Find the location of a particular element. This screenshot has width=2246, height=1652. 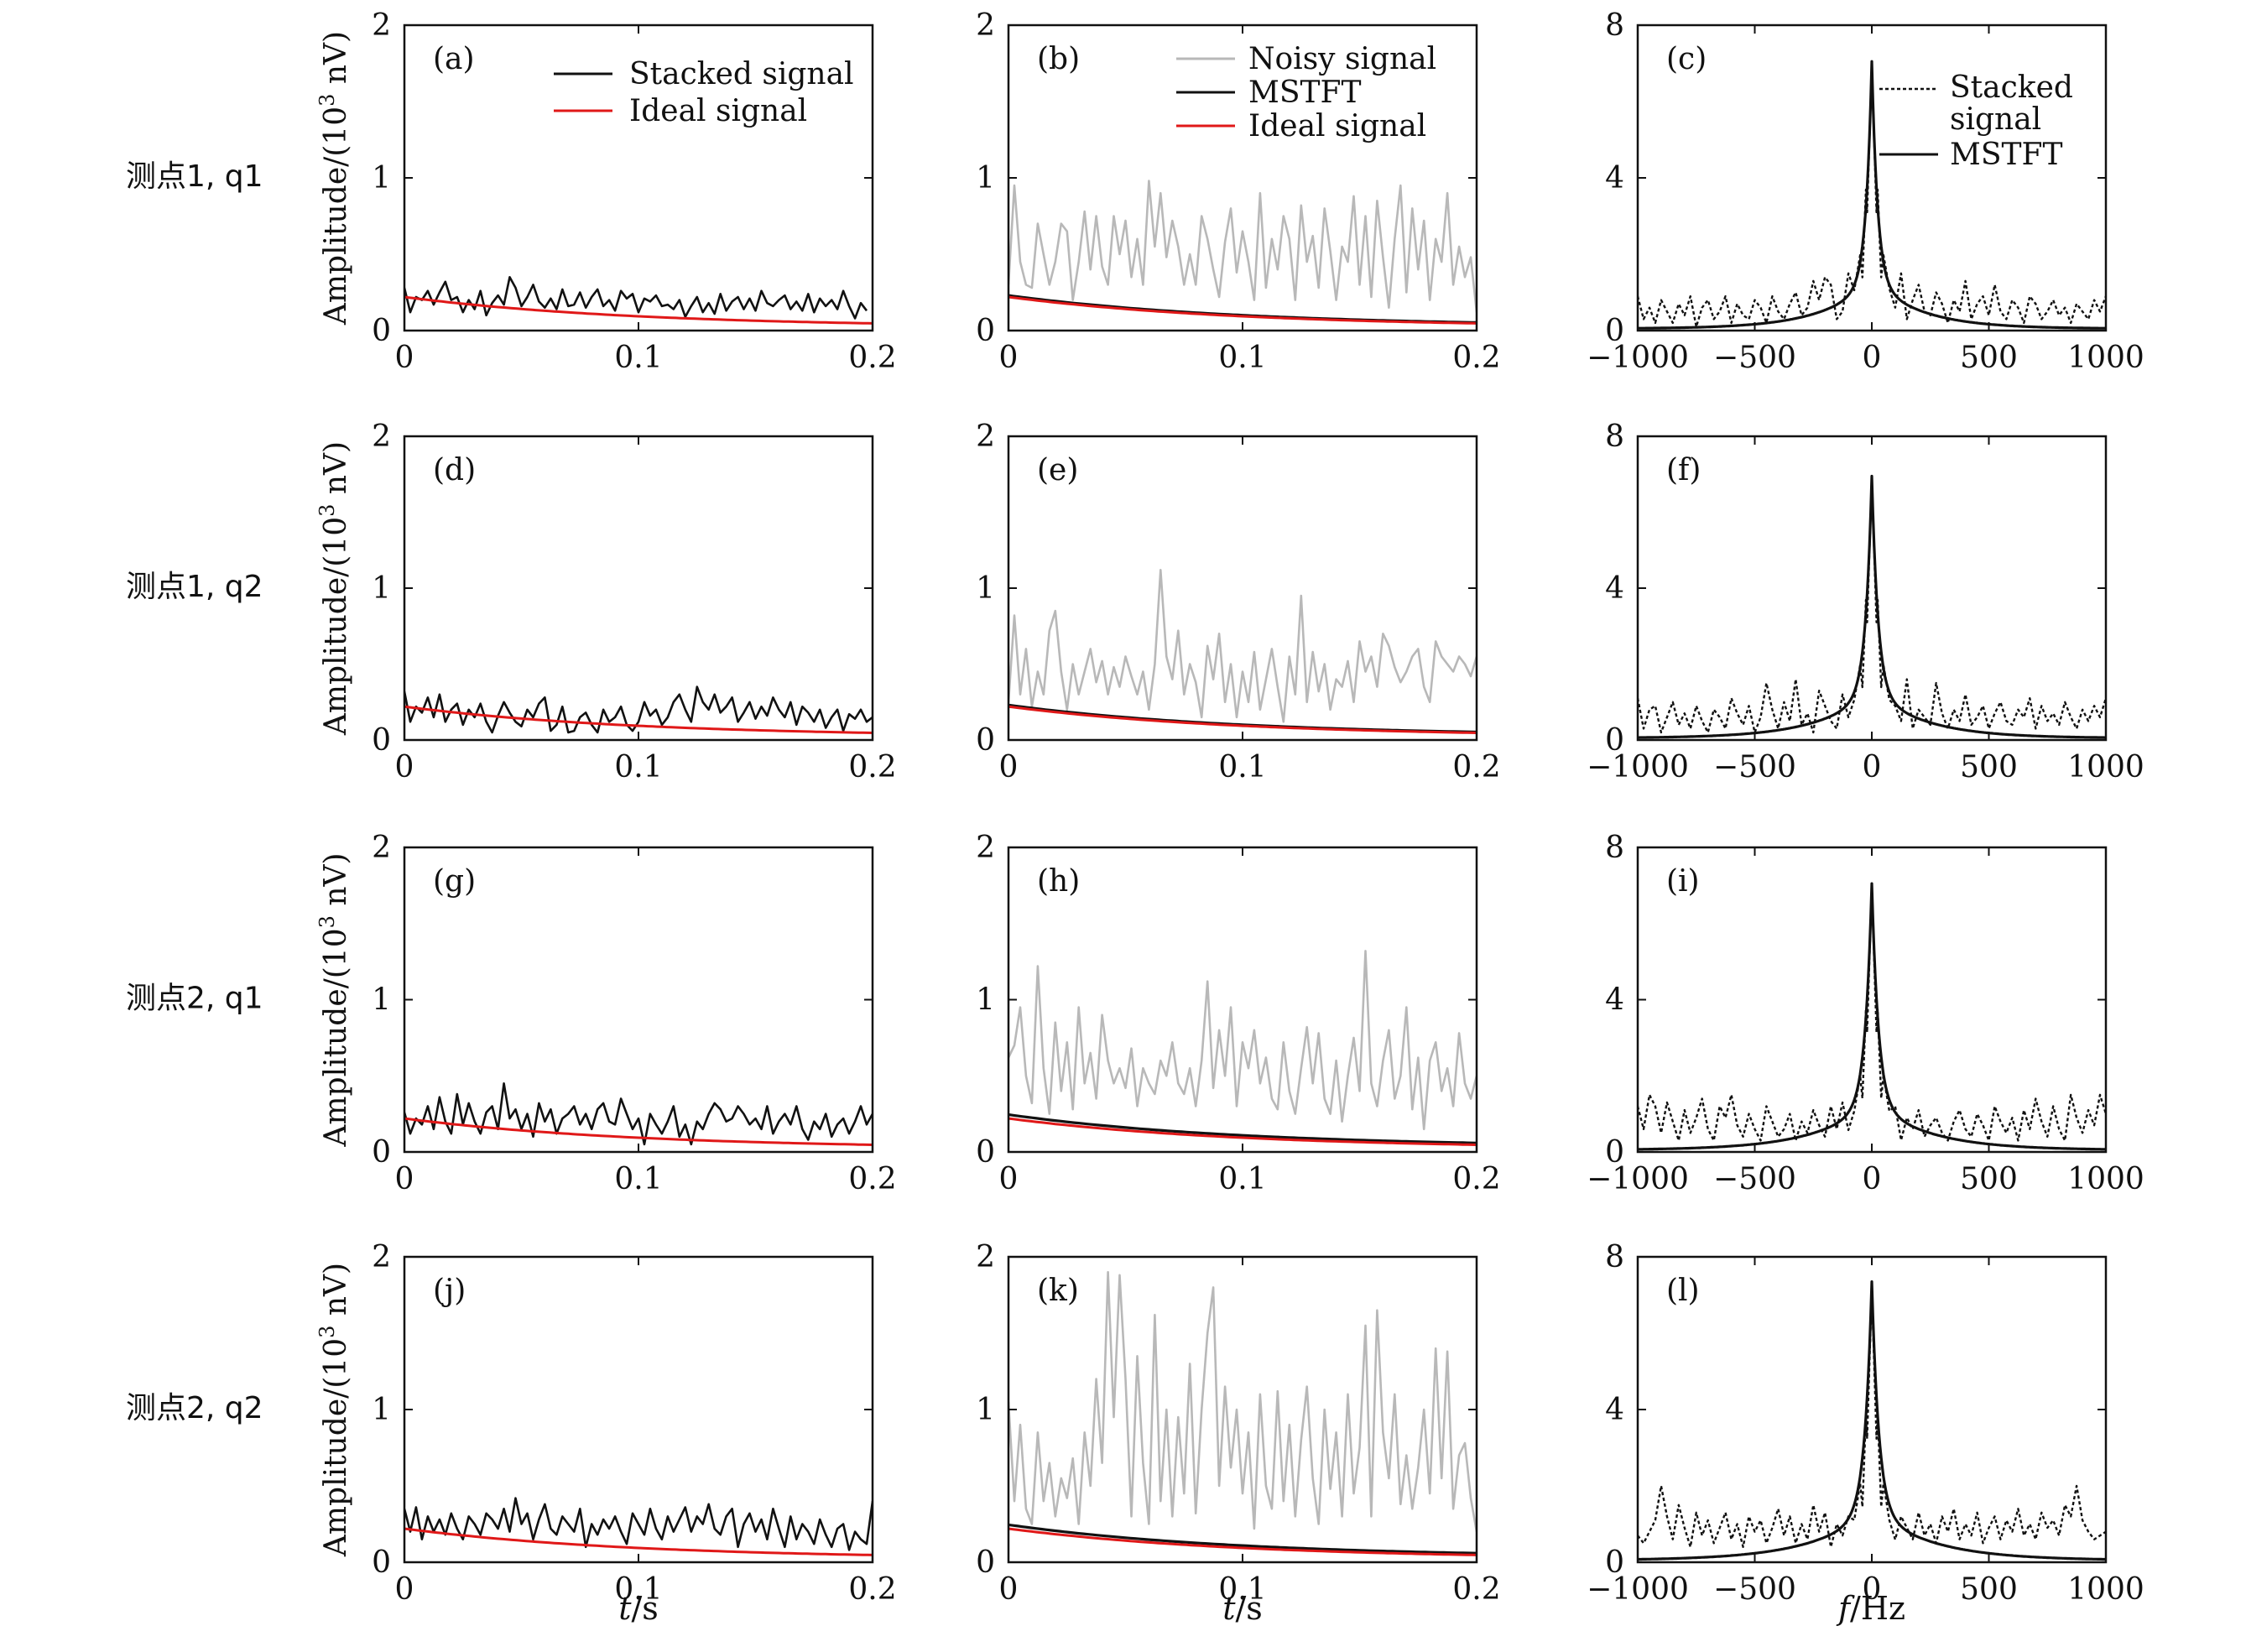

panel-e: 0 0.1 0.2 0 1 2 (e) is located at coordinates (1238, 602).